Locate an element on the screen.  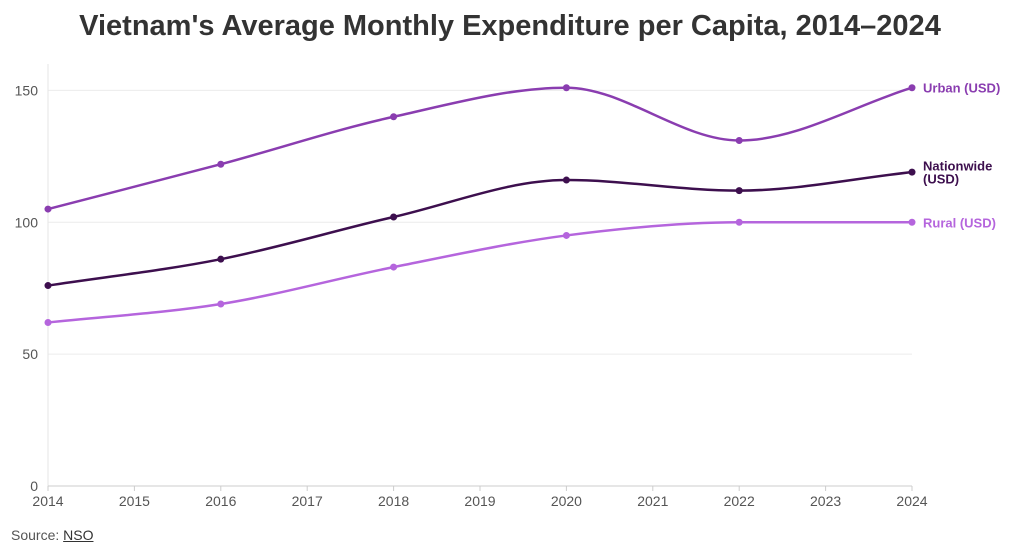
x-tick-label: 2018 is located at coordinates (393, 501).